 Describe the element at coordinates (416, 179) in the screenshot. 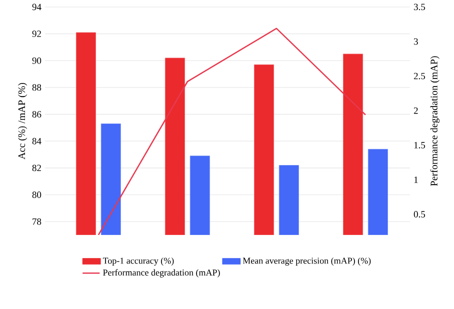

I see `y2-tick-label: 1` at that location.